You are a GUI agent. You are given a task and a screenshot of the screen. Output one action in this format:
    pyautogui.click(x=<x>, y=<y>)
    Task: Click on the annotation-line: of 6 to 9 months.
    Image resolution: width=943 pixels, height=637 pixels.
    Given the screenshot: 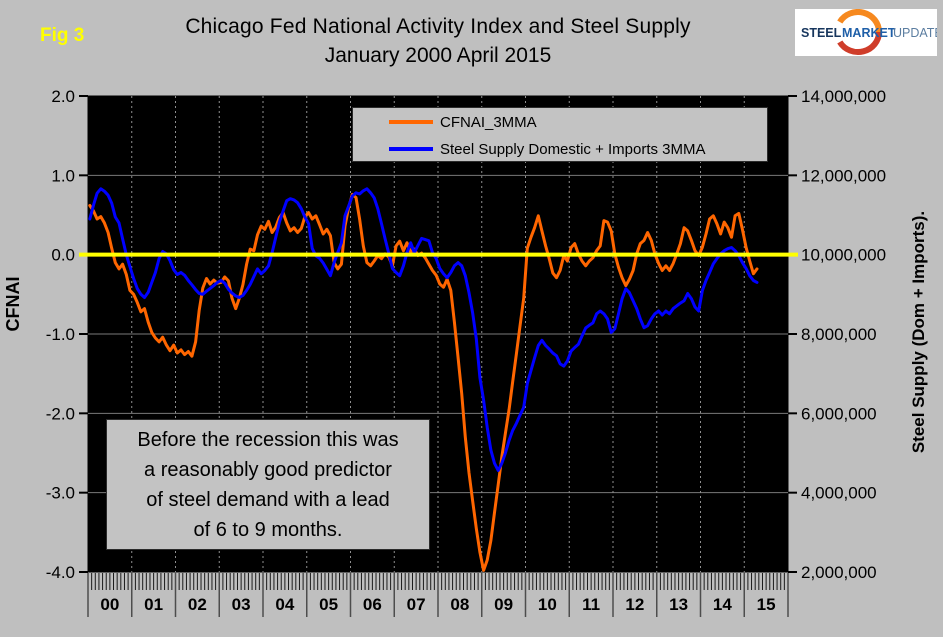 What is the action you would take?
    pyautogui.click(x=268, y=530)
    